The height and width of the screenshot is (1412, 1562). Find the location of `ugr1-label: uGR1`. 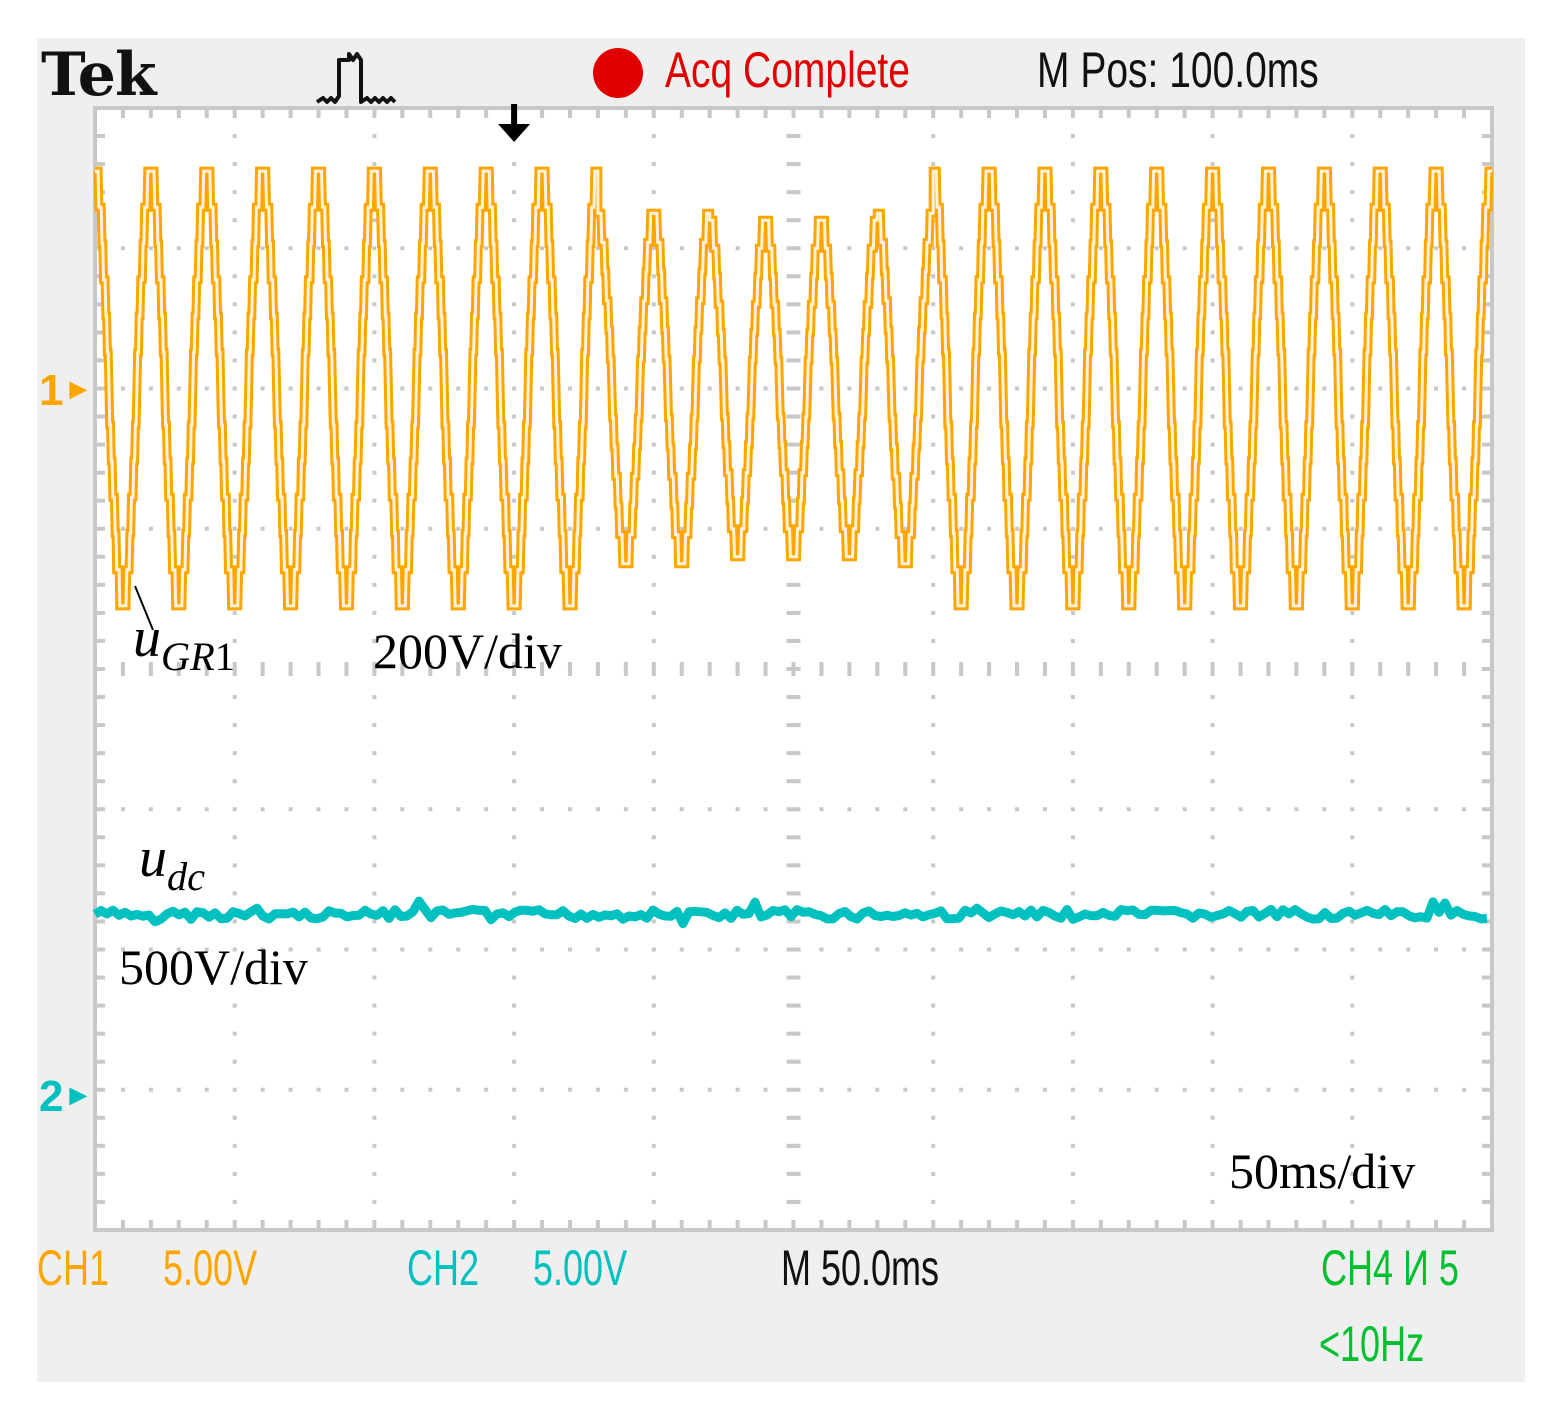

ugr1-label: uGR1 is located at coordinates (184, 643).